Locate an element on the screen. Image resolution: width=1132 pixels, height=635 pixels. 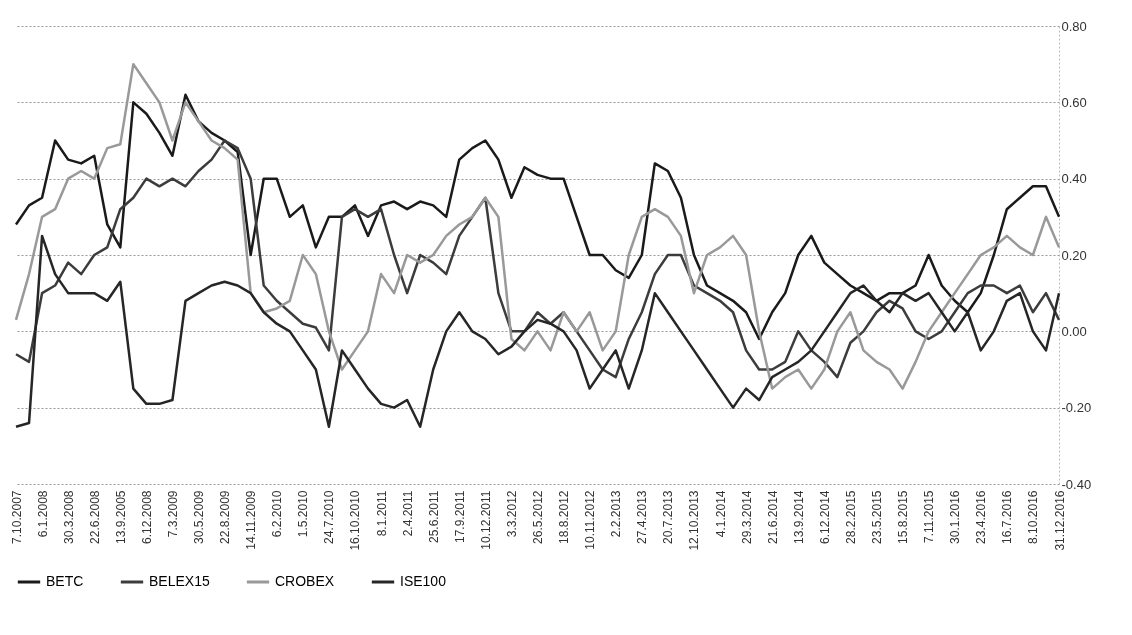
x-tick-label: 8.1.2011 is located at coordinates (381, 513).